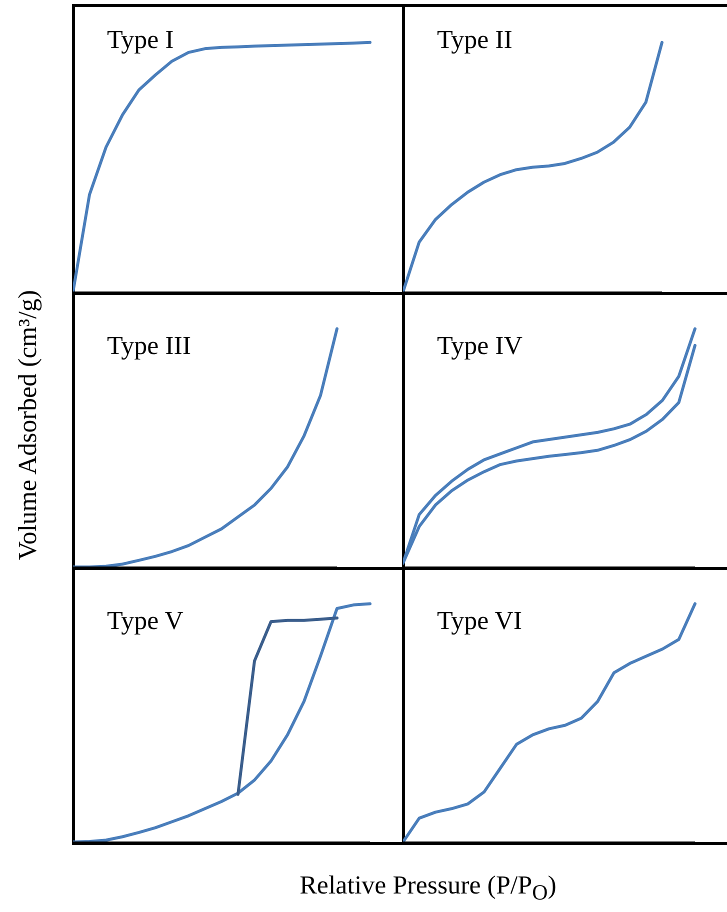  Describe the element at coordinates (140, 40) in the screenshot. I see `chart-title: Type I` at that location.